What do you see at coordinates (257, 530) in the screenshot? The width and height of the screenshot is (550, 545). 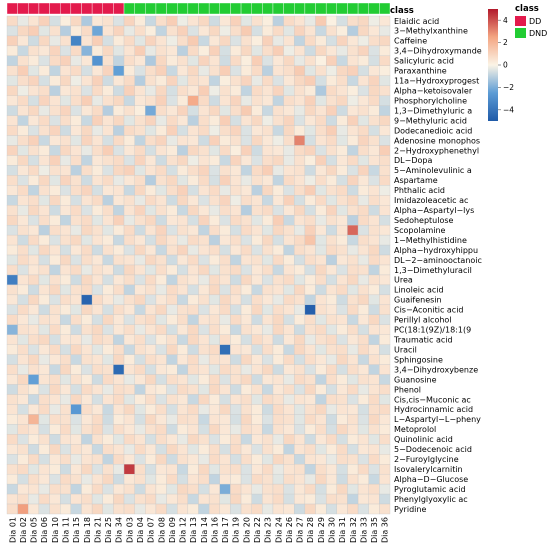 I see `column-label: Dia 22` at bounding box center [257, 530].